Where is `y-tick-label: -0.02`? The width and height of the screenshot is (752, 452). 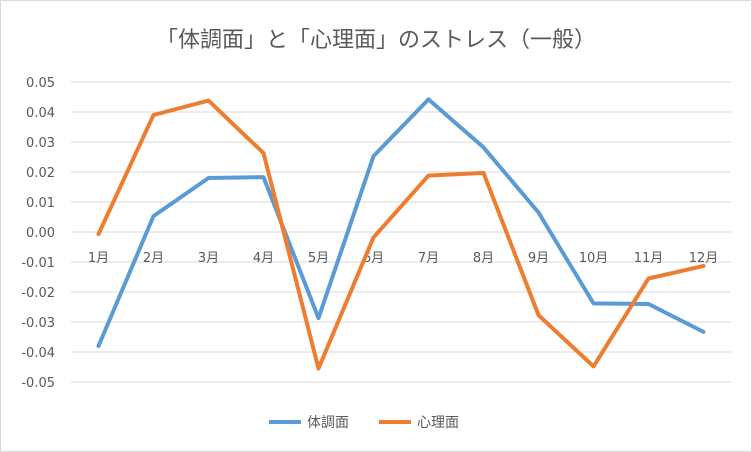
y-tick-label: -0.02 is located at coordinates (38, 293).